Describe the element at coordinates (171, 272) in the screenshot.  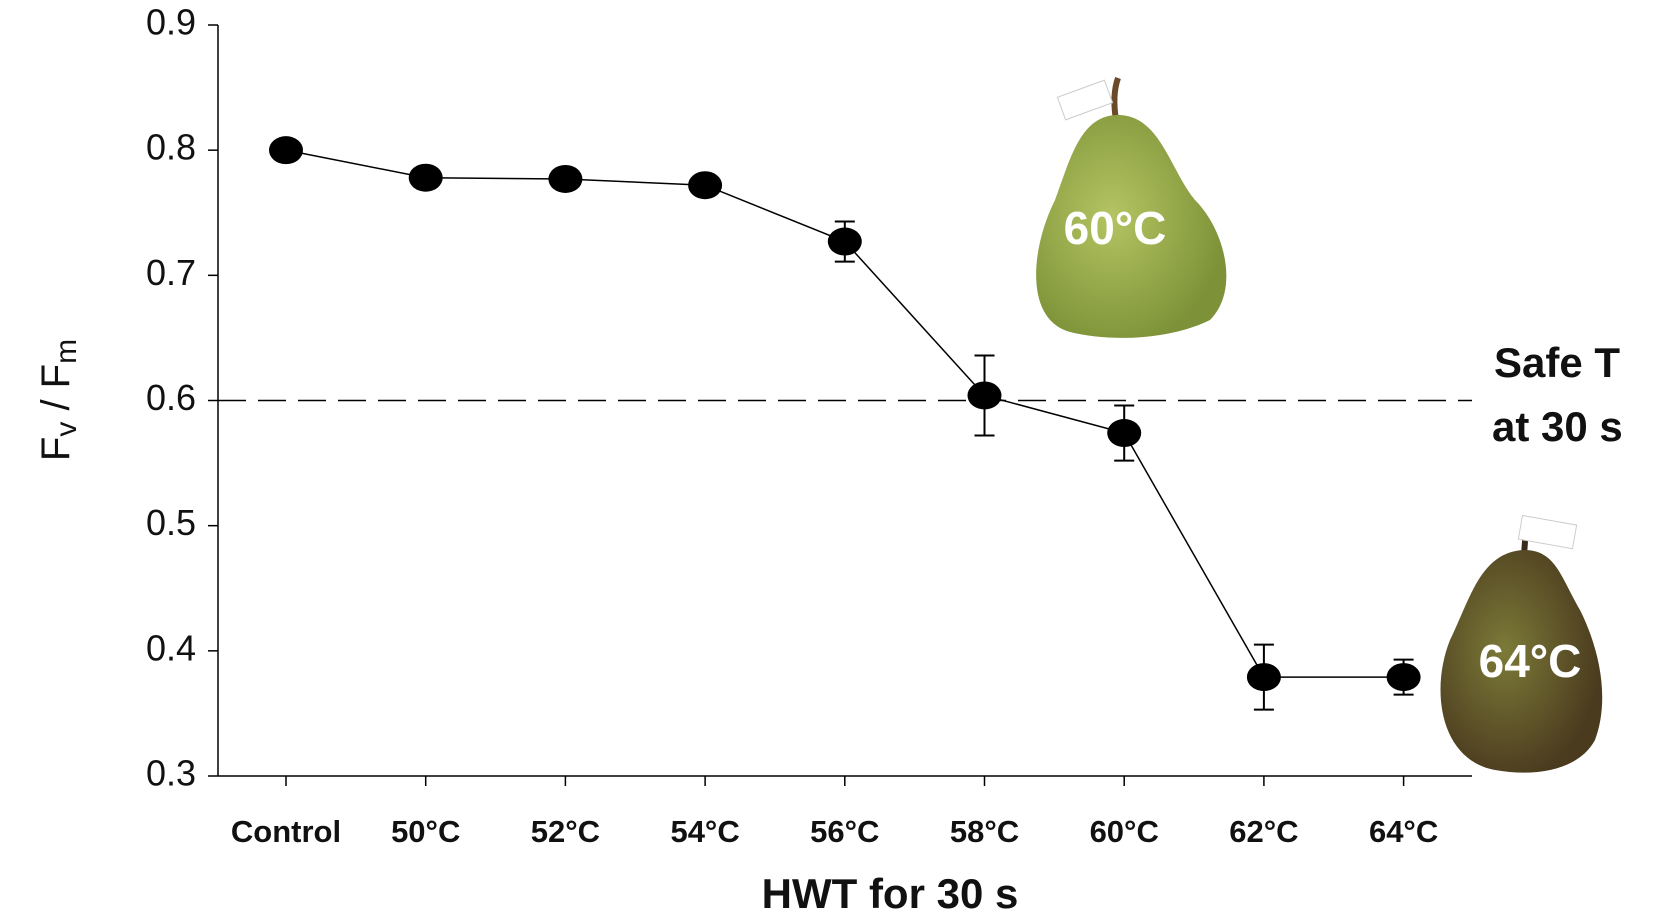
I see `y-tick-label: 0.7` at that location.